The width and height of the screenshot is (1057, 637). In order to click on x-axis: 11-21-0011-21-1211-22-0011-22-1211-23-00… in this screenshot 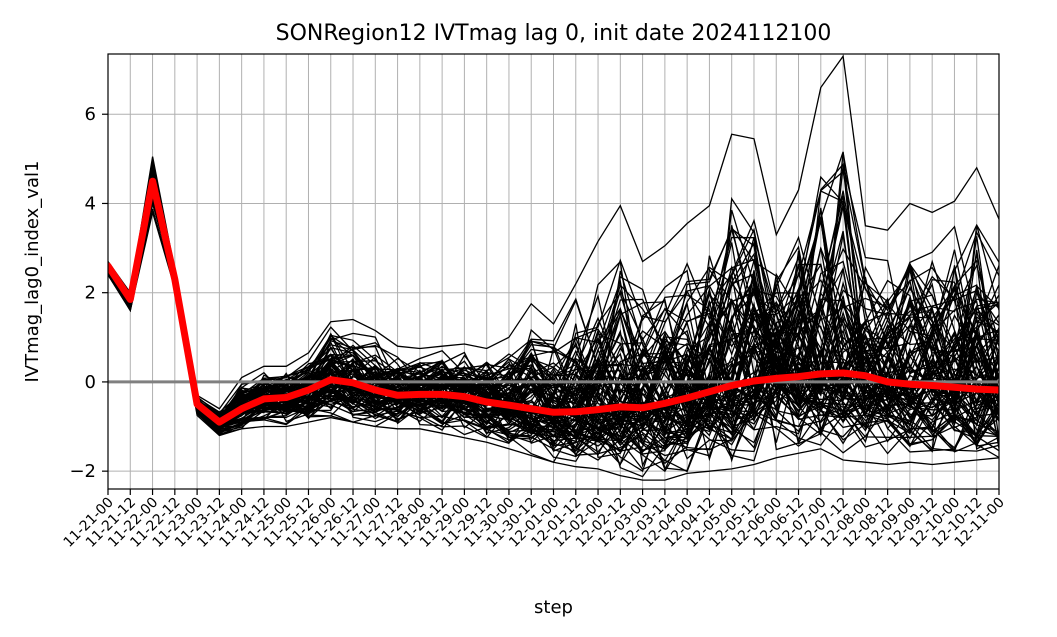, I will do `click(534, 520)`.